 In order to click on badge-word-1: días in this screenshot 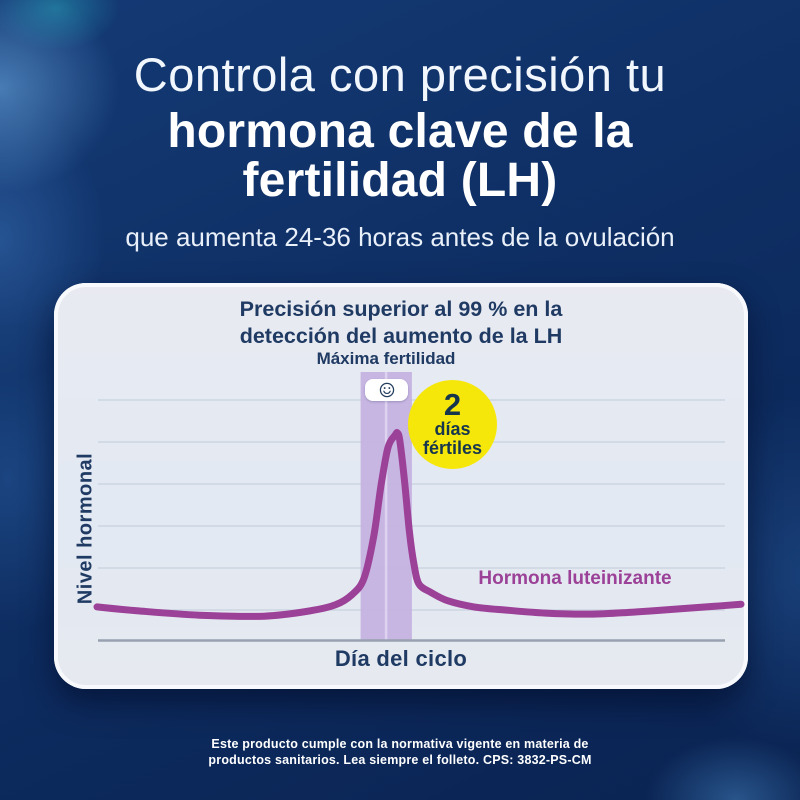, I will do `click(452, 428)`.